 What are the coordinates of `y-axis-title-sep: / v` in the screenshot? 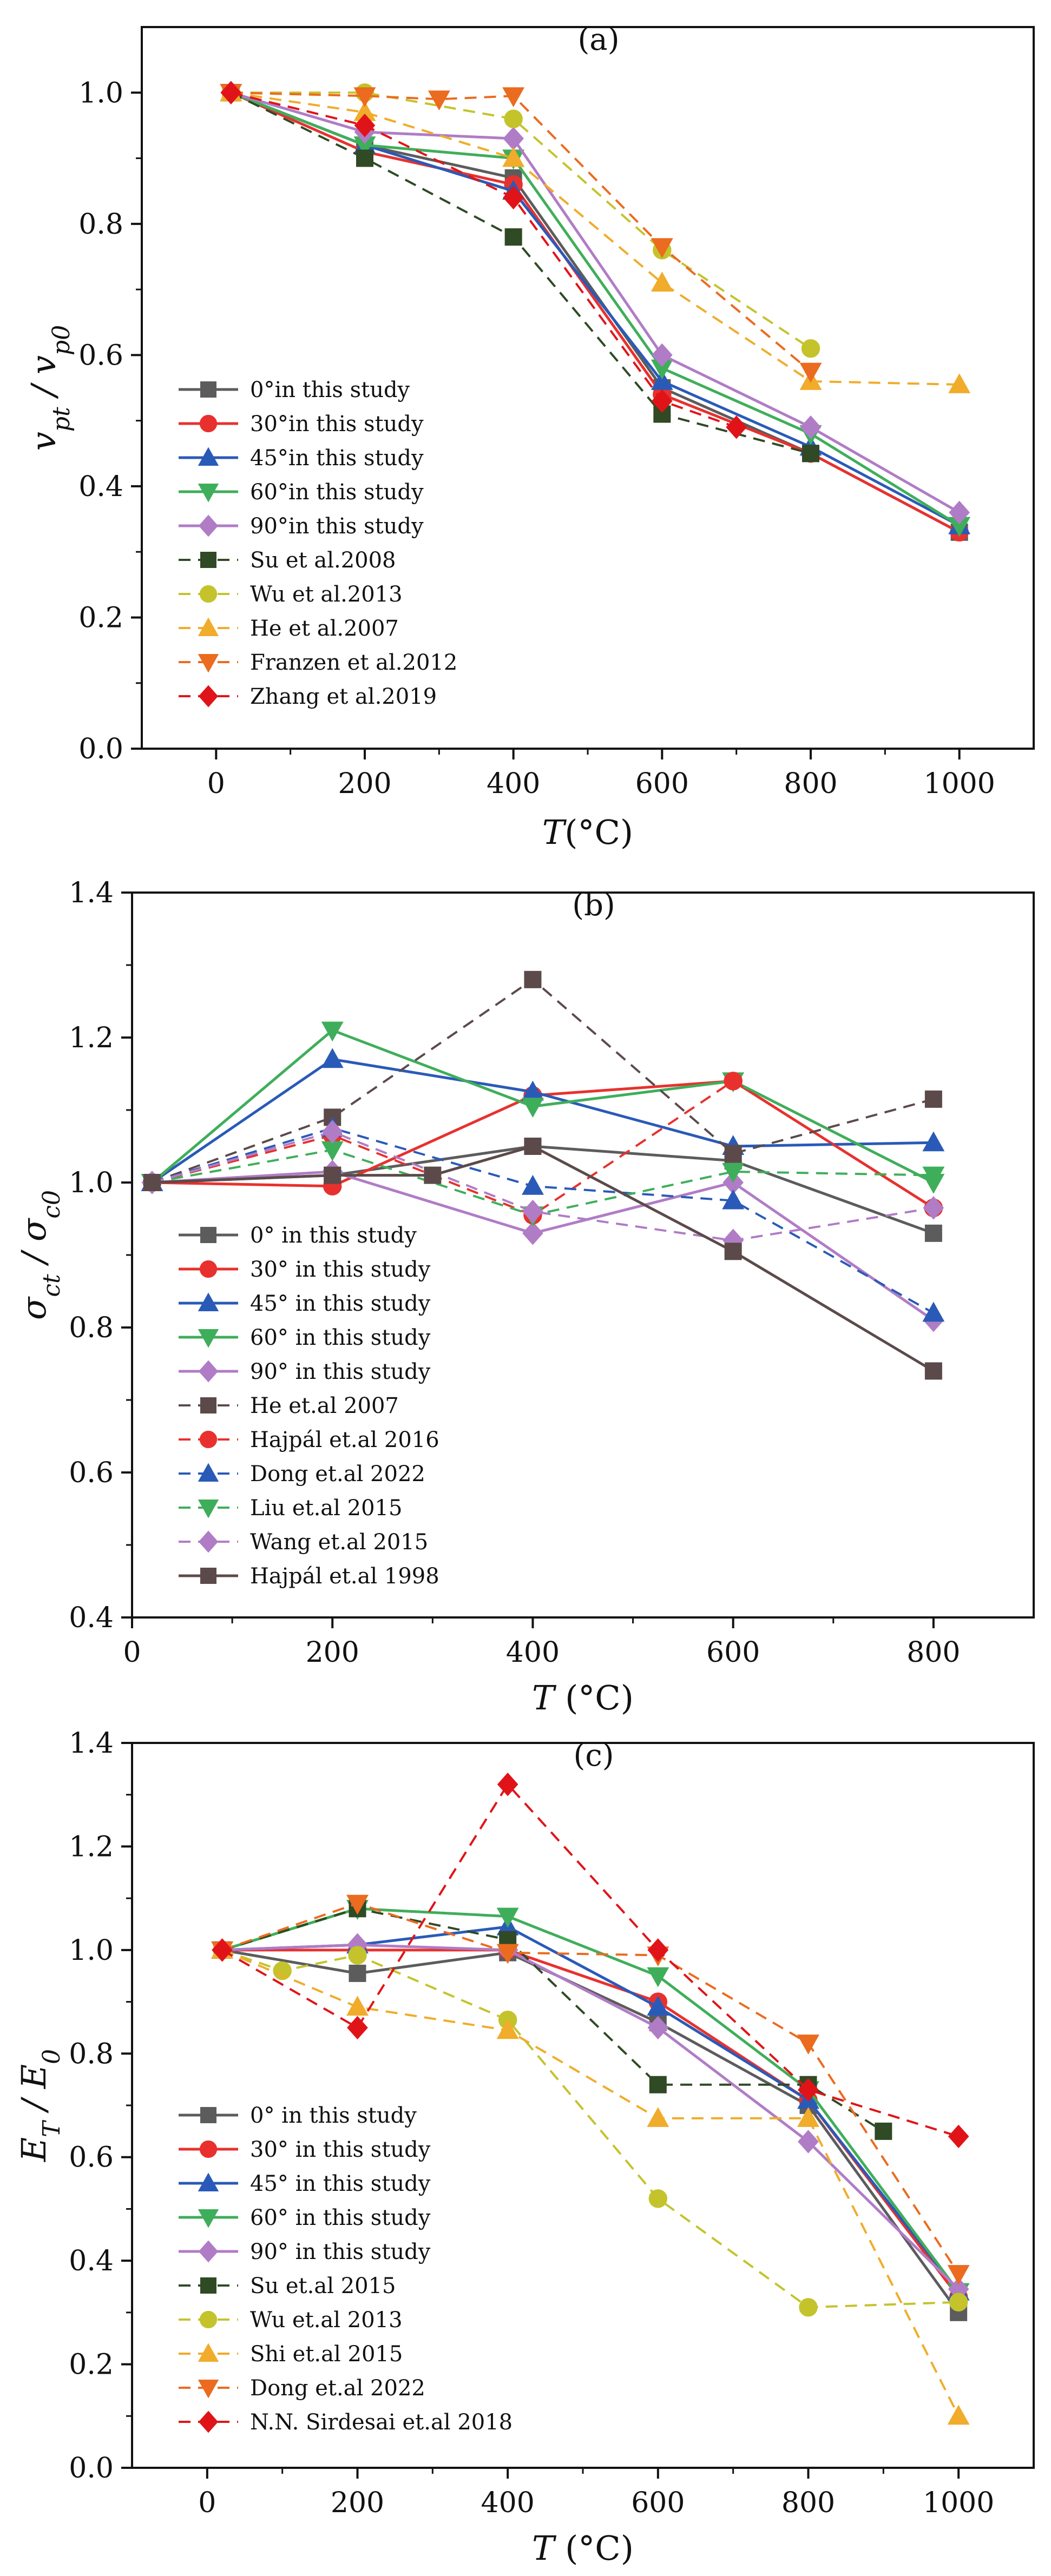 It's located at (43, 381).